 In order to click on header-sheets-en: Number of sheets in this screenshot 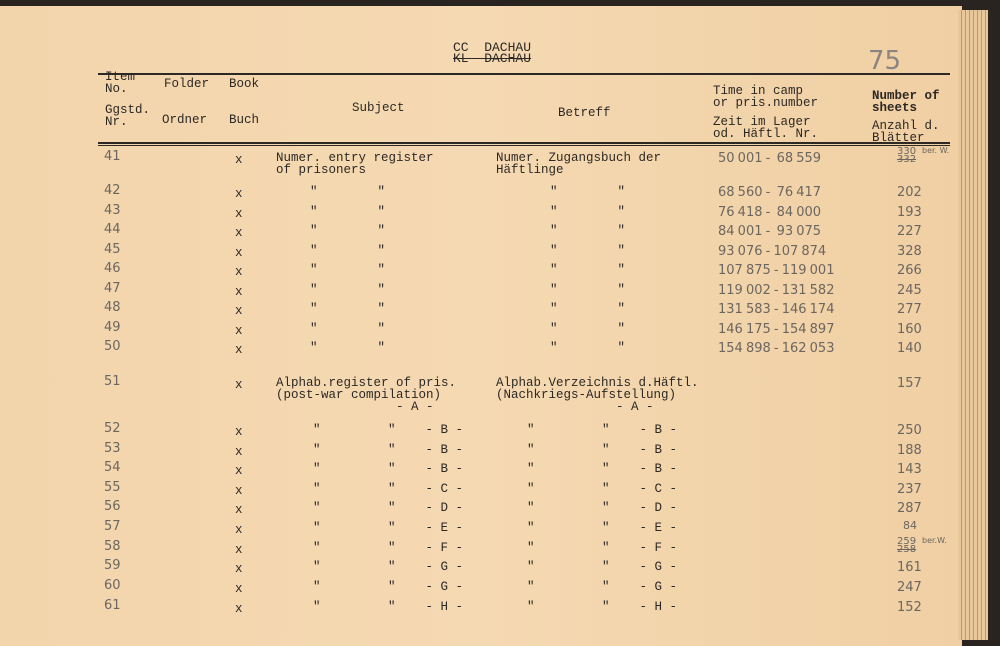, I will do `click(906, 102)`.